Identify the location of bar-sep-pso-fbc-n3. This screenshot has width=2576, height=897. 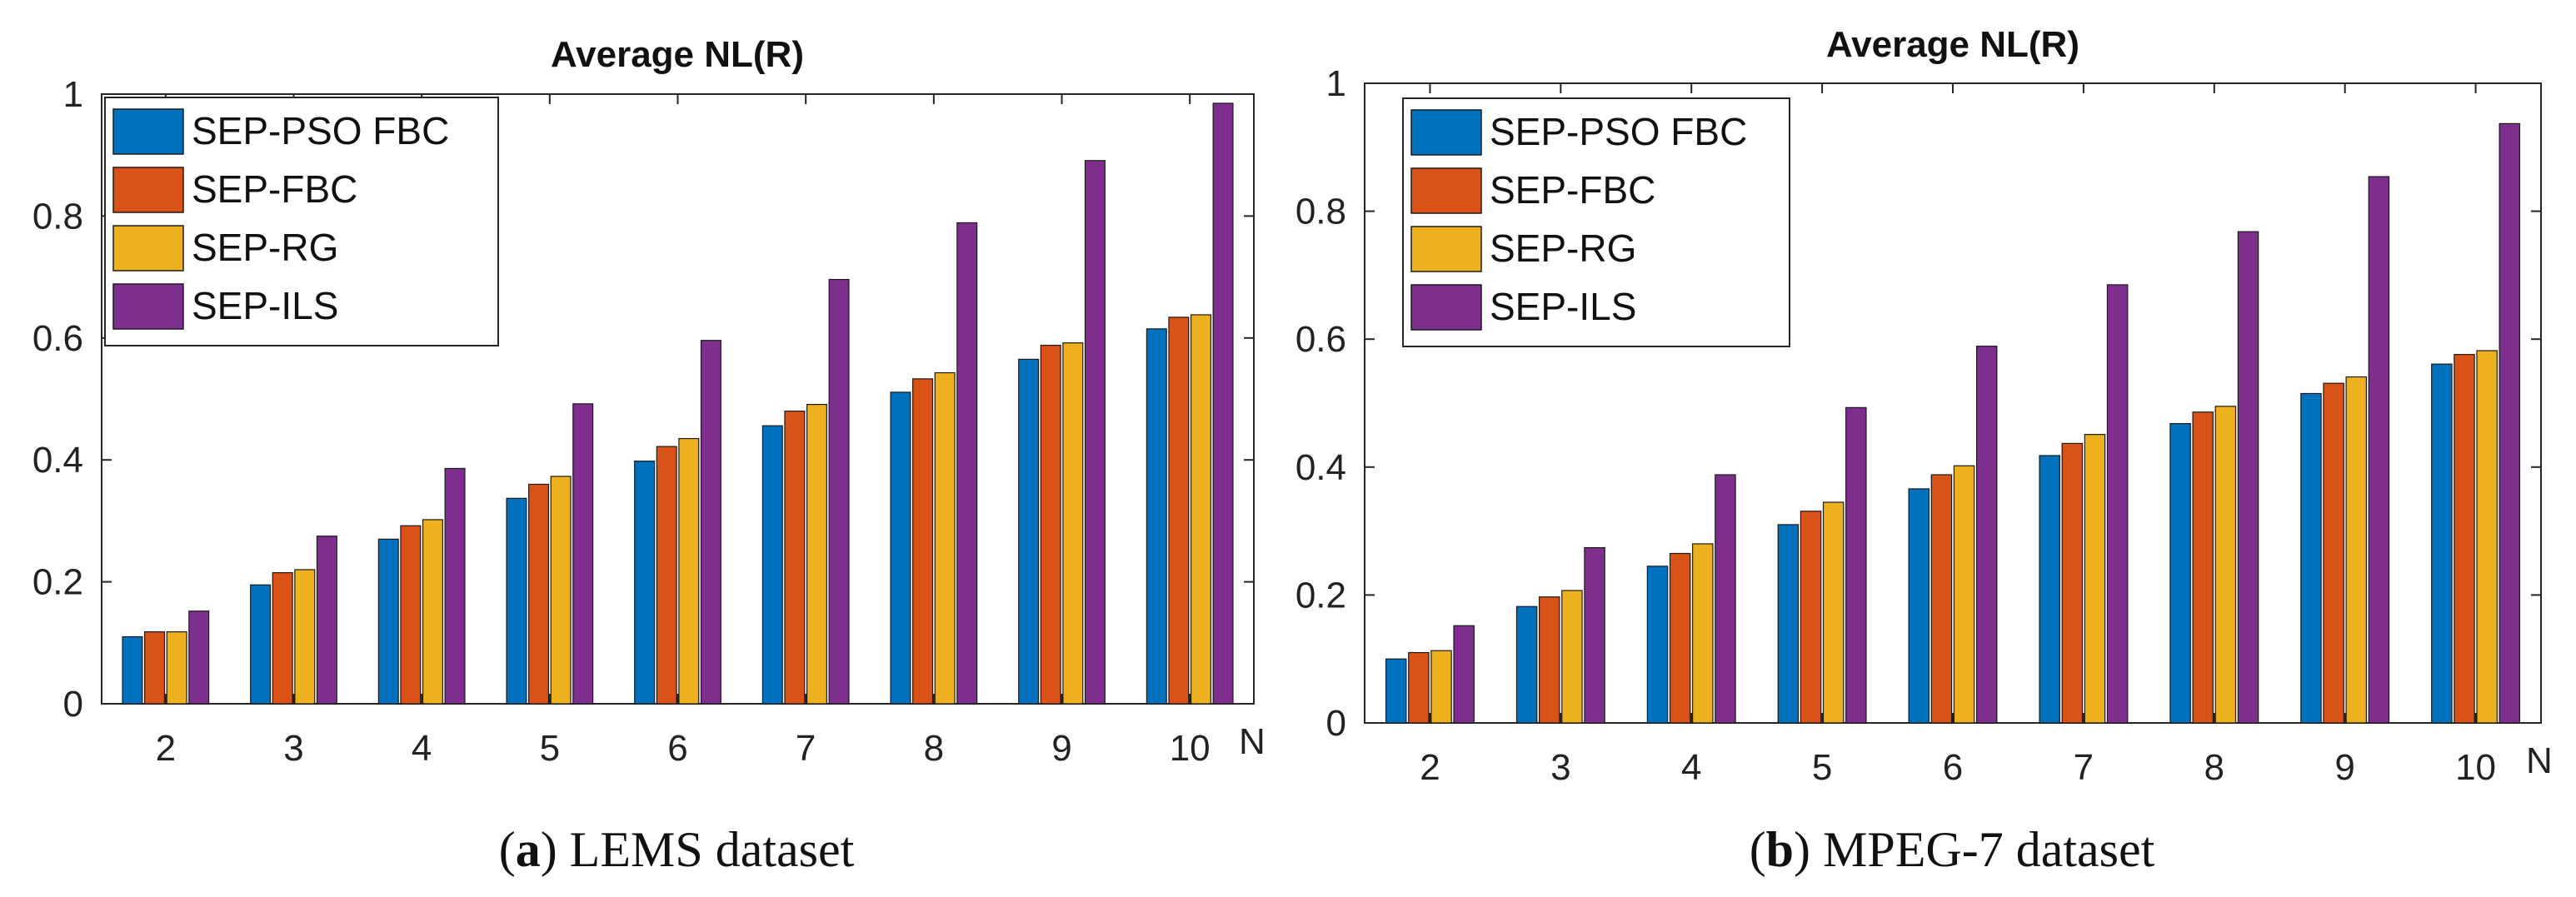
(1526, 664).